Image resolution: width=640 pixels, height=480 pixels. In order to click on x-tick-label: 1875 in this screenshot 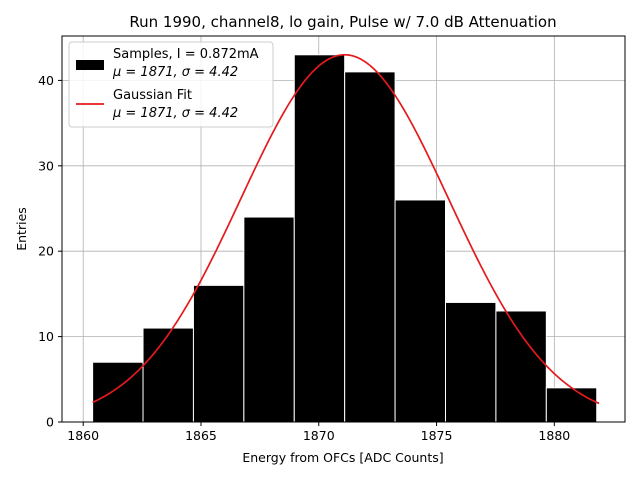, I will do `click(437, 435)`.